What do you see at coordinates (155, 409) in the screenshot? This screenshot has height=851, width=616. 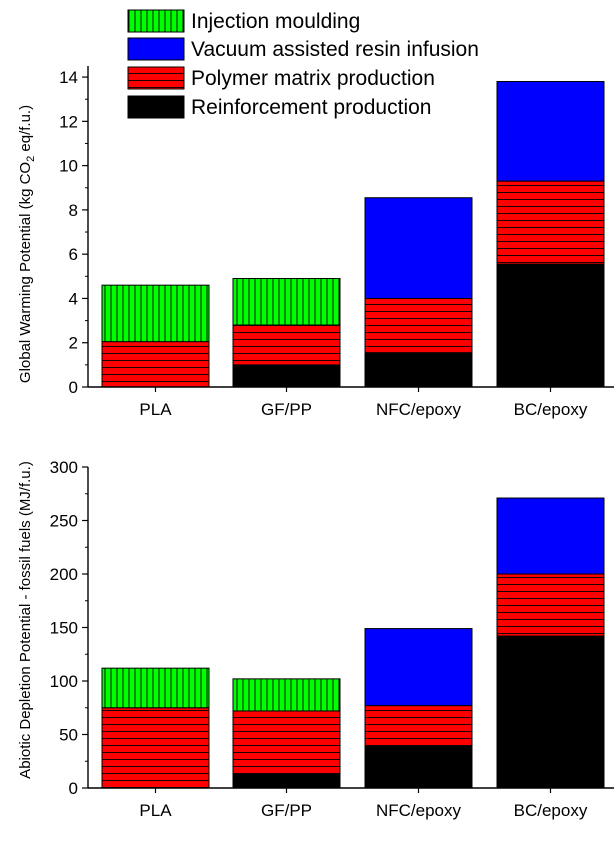 I see `x-tick-label-top-0: PLA` at bounding box center [155, 409].